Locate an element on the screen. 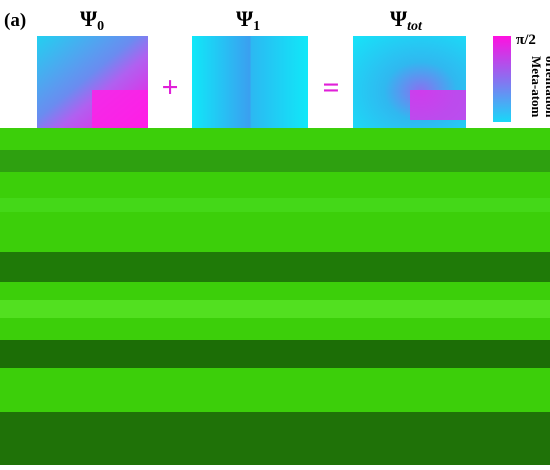  panel-symbol: Ψ0 is located at coordinates (92, 20).